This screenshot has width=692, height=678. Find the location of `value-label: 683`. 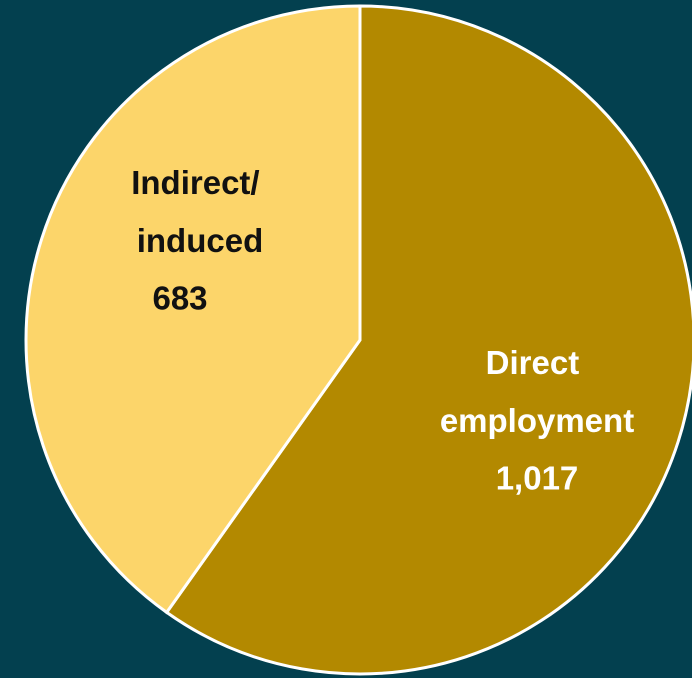

value-label: 683 is located at coordinates (179, 298).